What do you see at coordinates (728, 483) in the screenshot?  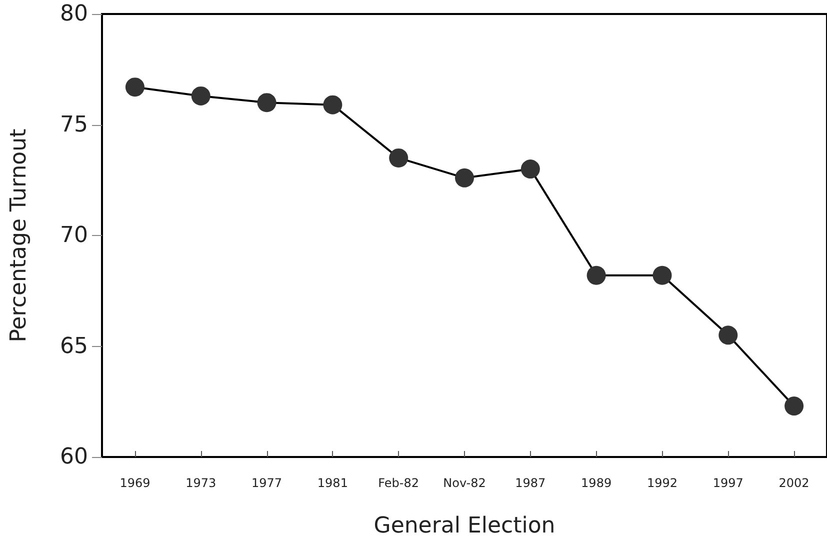 I see `x-tick-label: 1997` at bounding box center [728, 483].